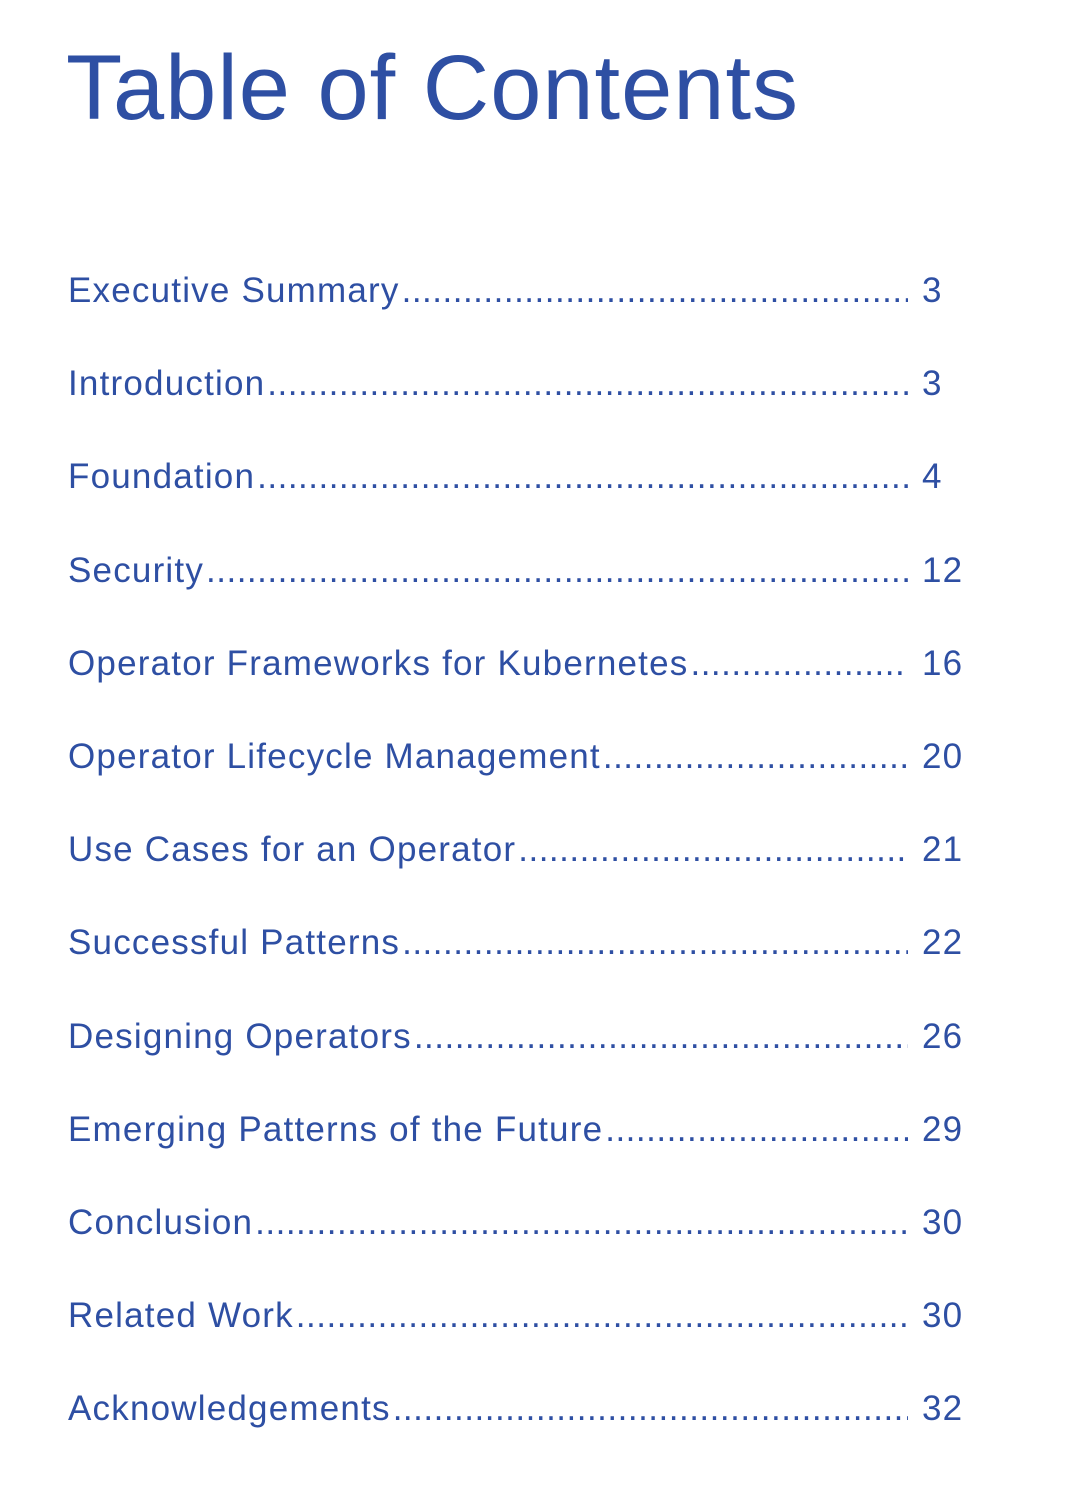 This screenshot has width=1080, height=1493. What do you see at coordinates (292, 850) in the screenshot?
I see `toc-entry-label: Use Cases for an Operator` at bounding box center [292, 850].